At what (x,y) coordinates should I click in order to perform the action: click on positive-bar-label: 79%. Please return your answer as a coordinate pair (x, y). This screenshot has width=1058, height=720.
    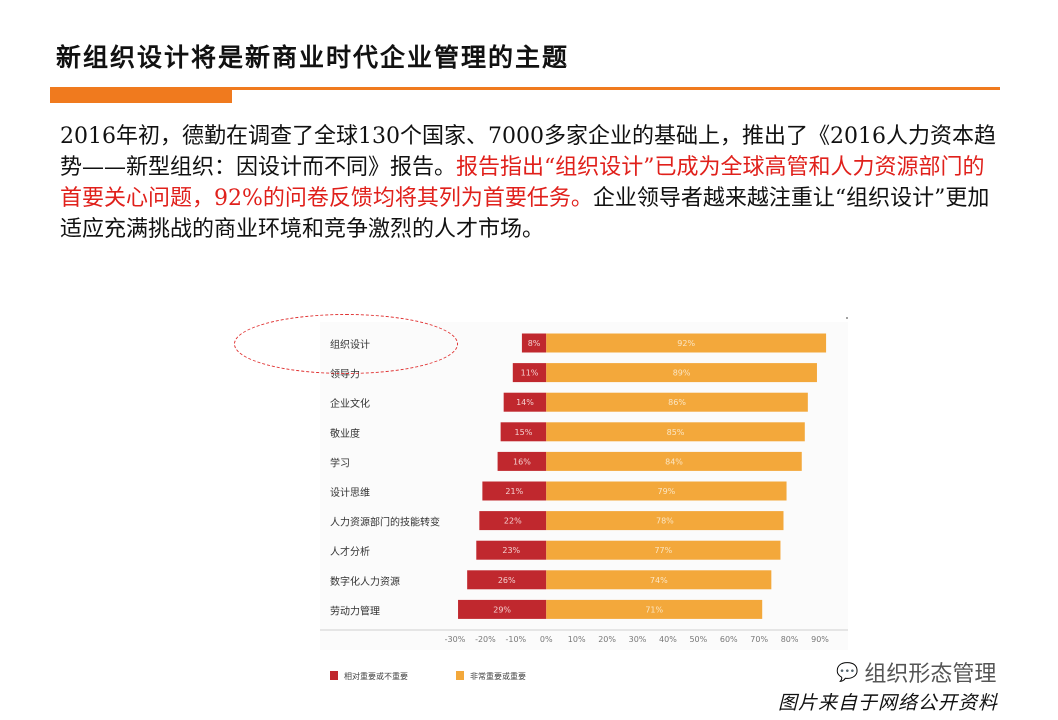
    Looking at the image, I should click on (667, 491).